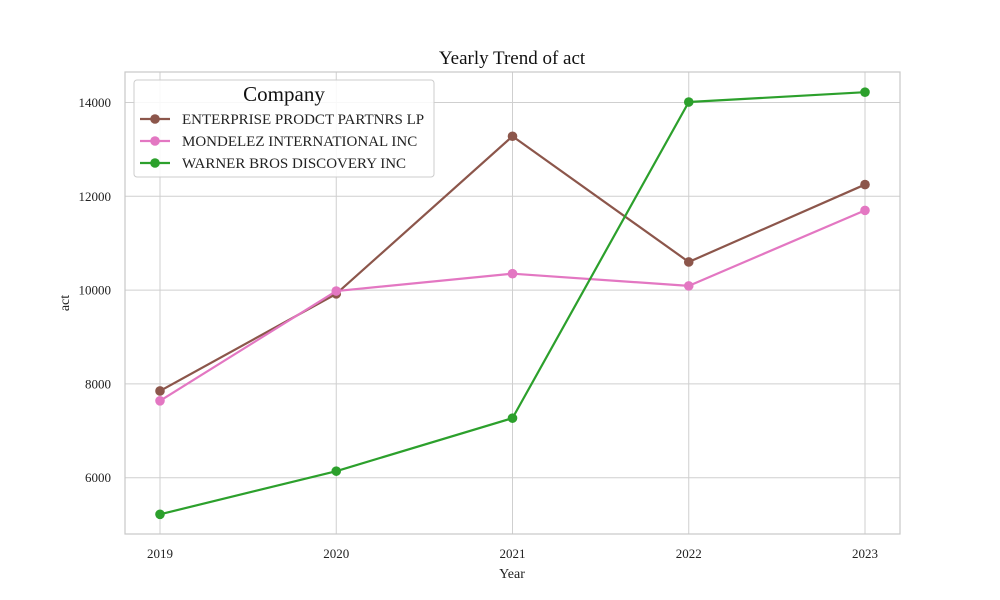 Image resolution: width=1000 pixels, height=600 pixels. I want to click on y-tick-label: 8000, so click(98, 383).